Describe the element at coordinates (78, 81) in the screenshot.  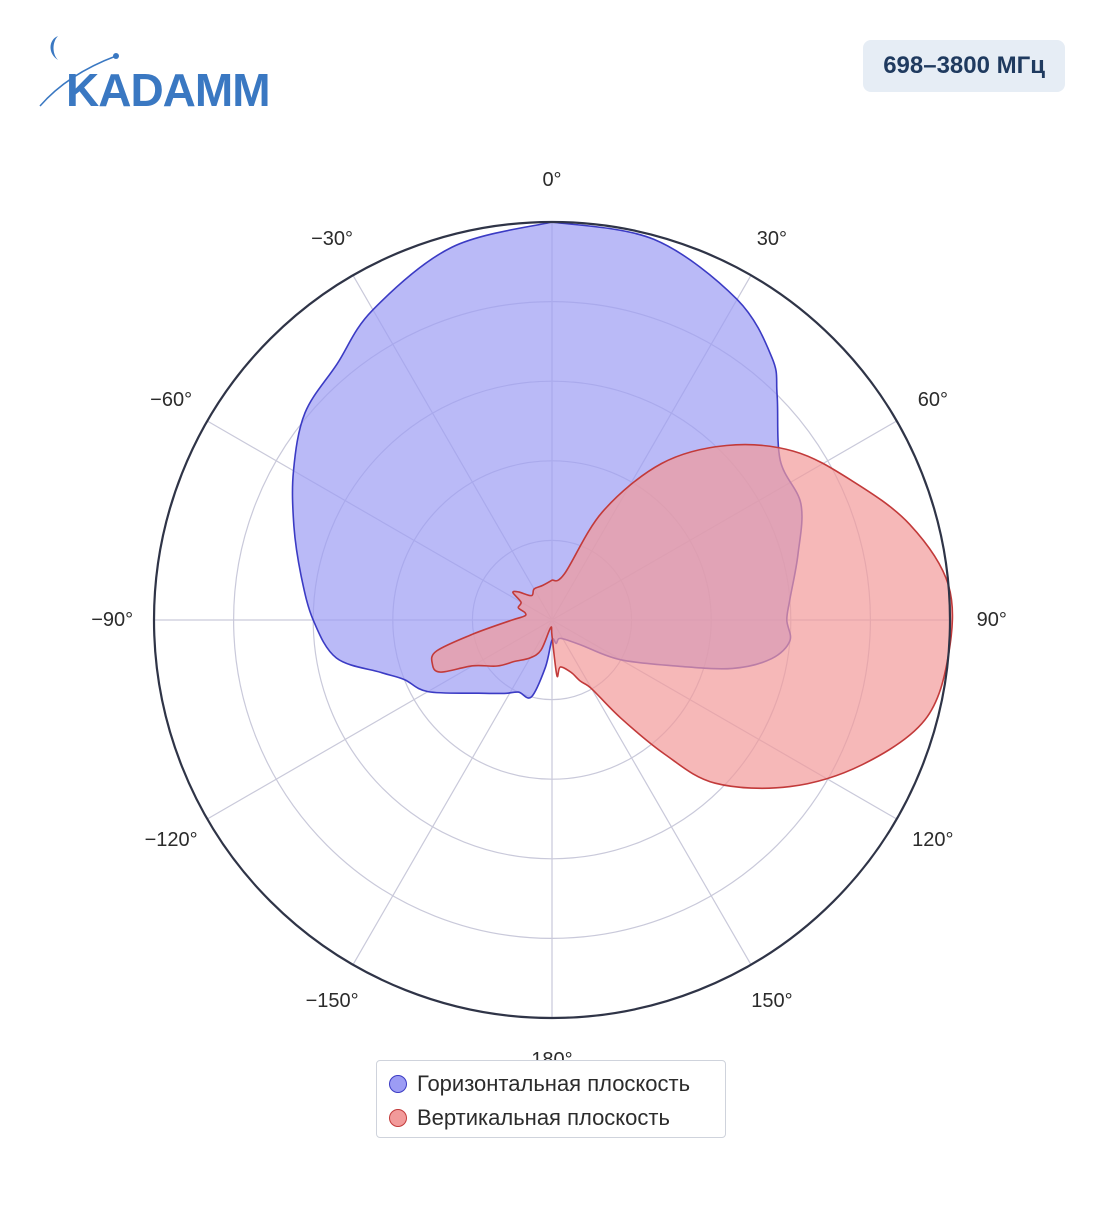
I see `logo-arc-icon` at that location.